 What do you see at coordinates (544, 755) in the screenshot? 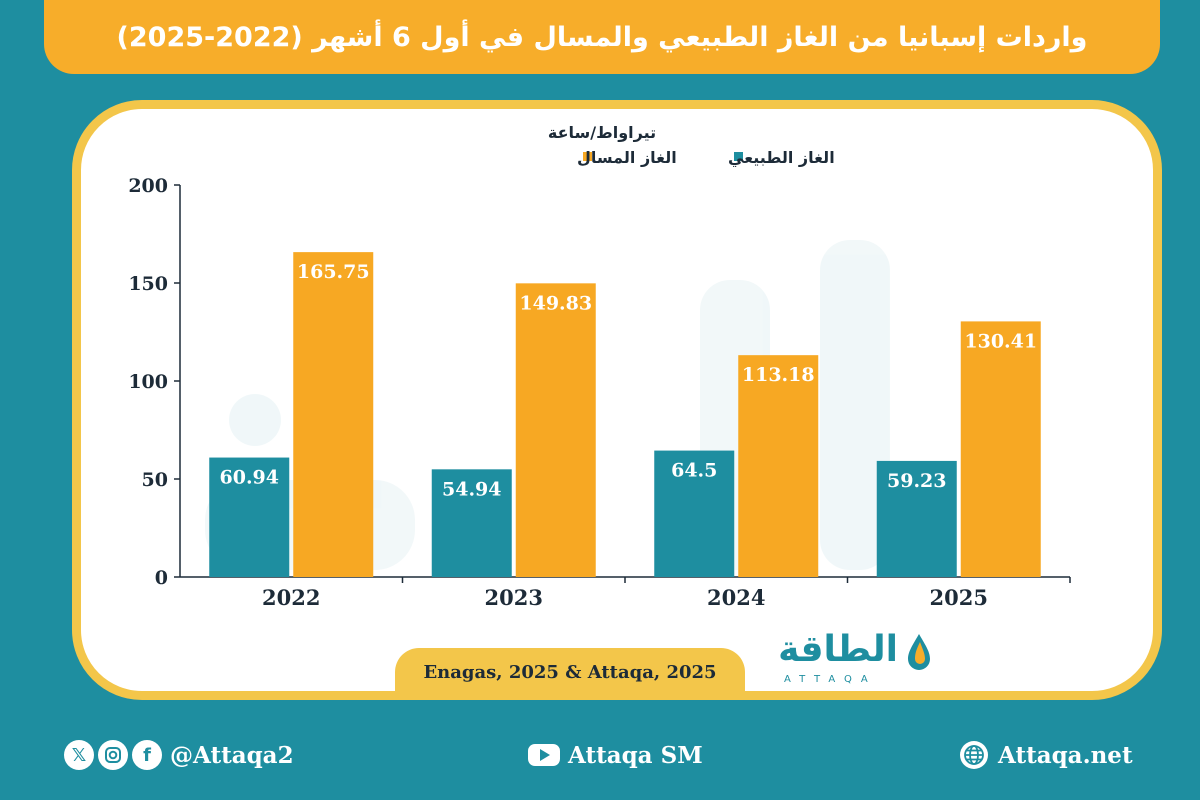
I see `youtube-icon` at bounding box center [544, 755].